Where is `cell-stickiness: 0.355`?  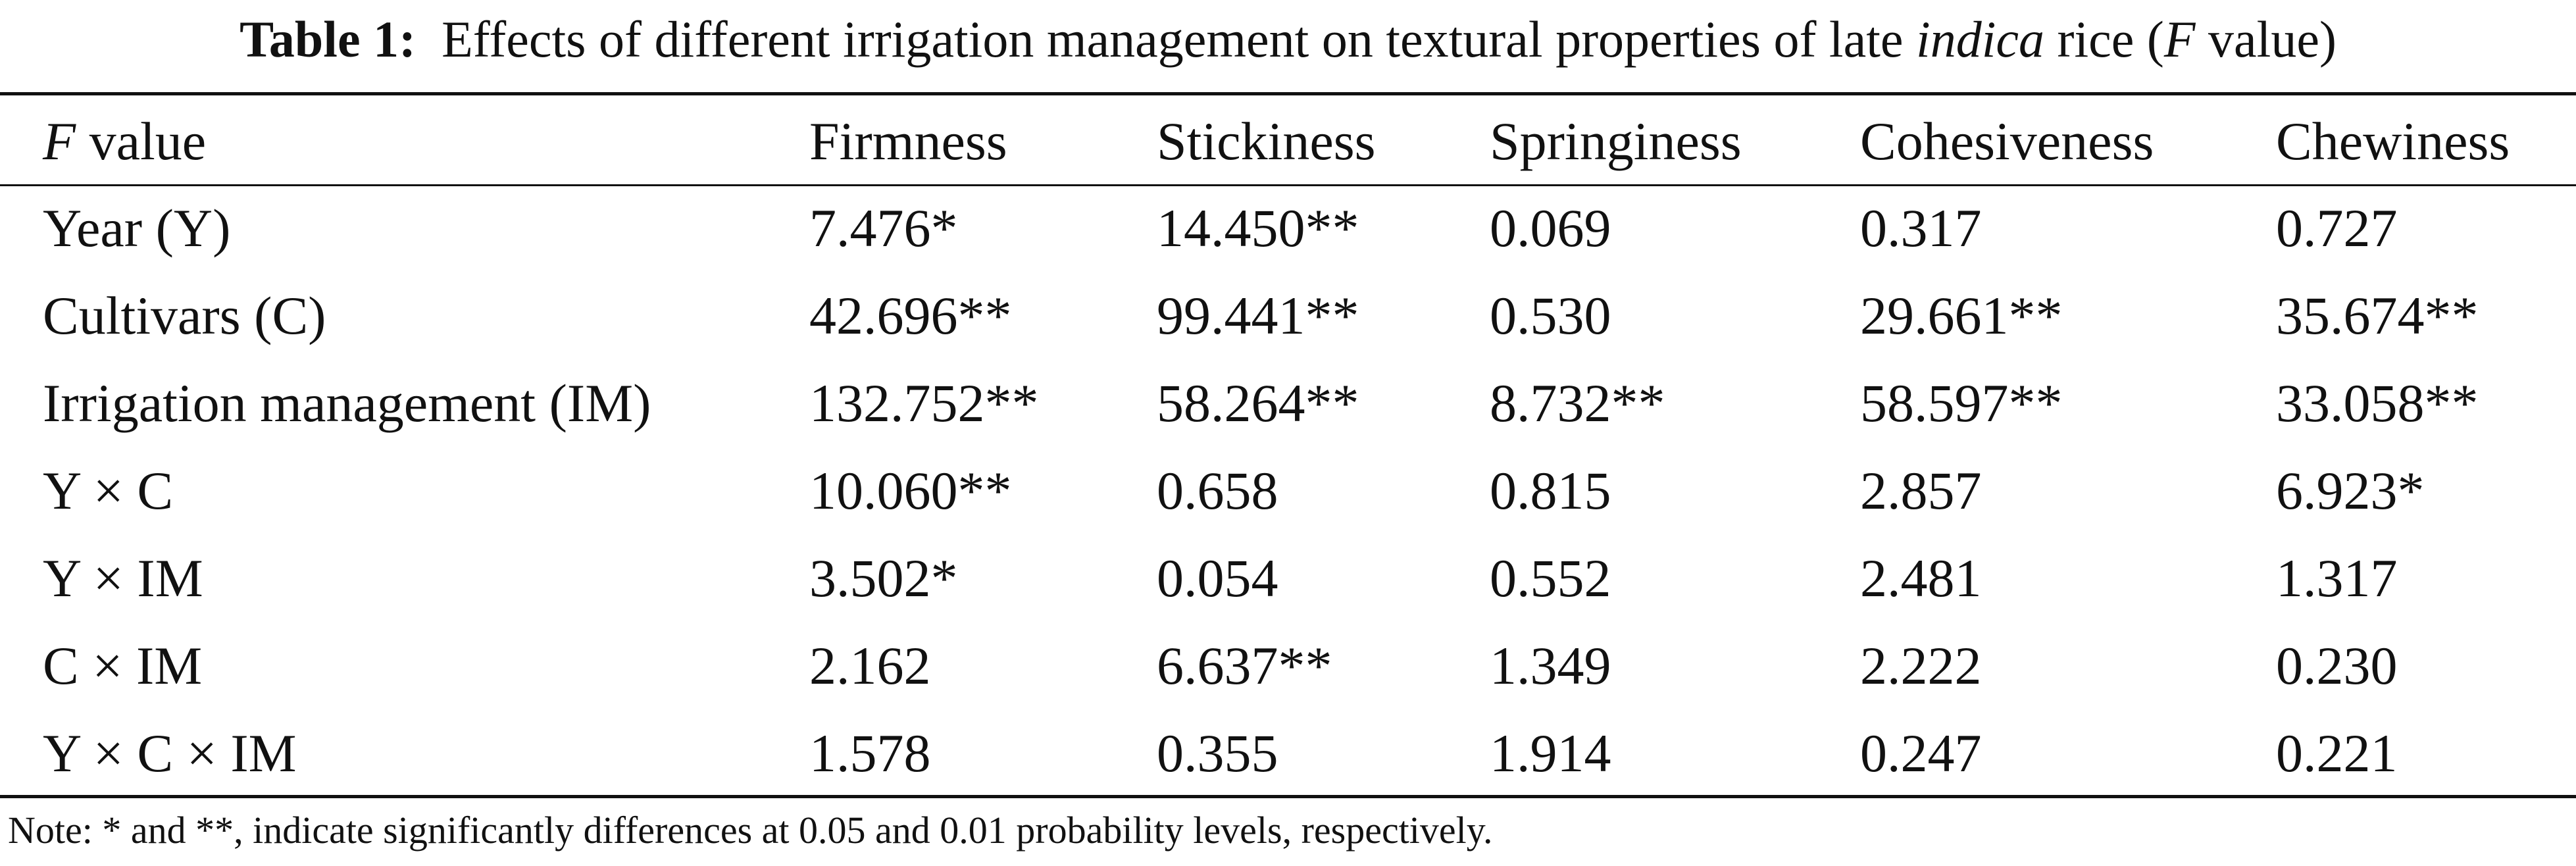 cell-stickiness: 0.355 is located at coordinates (1217, 753).